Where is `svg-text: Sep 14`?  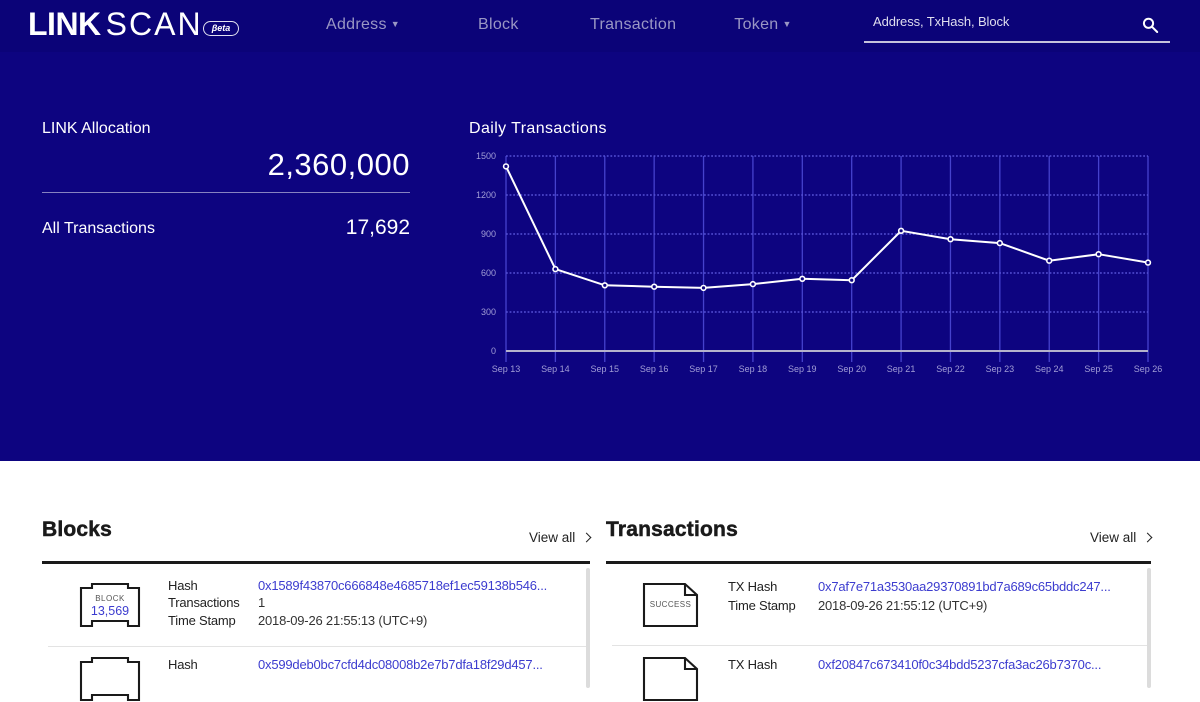 svg-text: Sep 14 is located at coordinates (555, 369).